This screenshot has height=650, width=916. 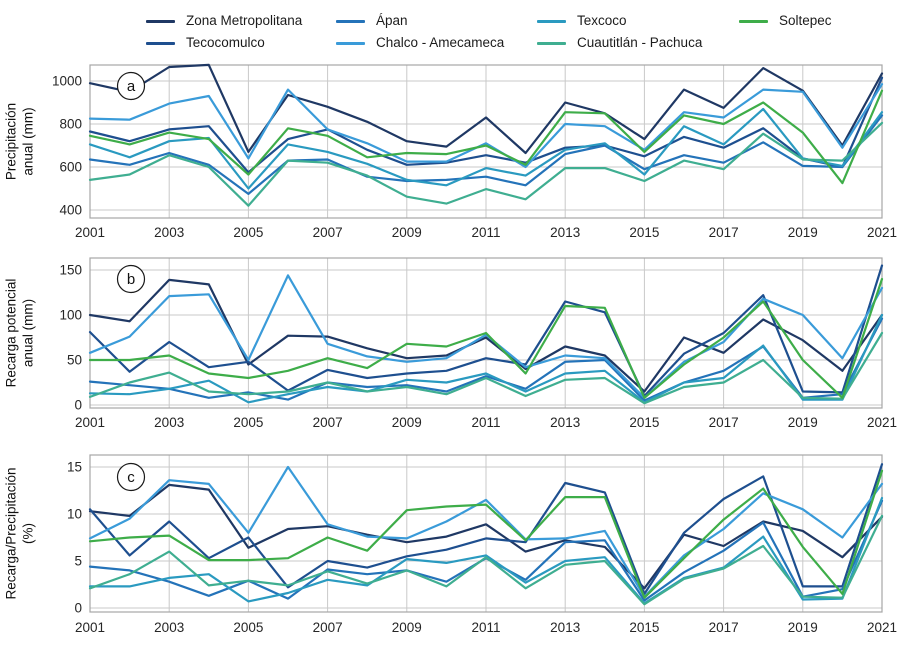 What do you see at coordinates (882, 627) in the screenshot?
I see `xtick-c-2021: 2021` at bounding box center [882, 627].